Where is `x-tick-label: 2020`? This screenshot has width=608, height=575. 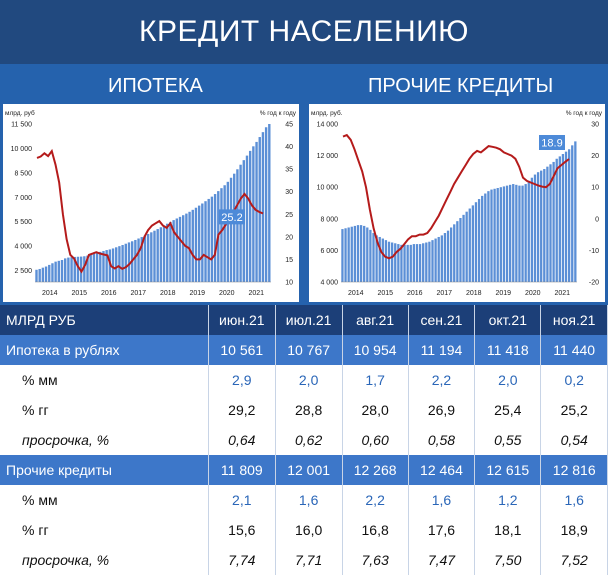
x-tick-label: 2020 is located at coordinates (227, 293).